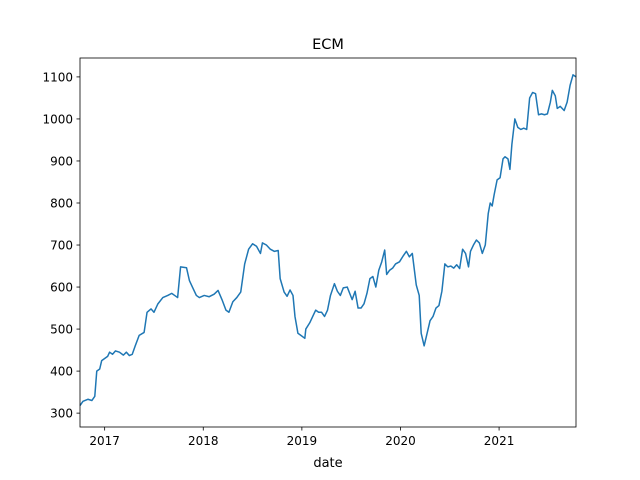 Image resolution: width=640 pixels, height=480 pixels. I want to click on y-tick-label: 1100, so click(57, 77).